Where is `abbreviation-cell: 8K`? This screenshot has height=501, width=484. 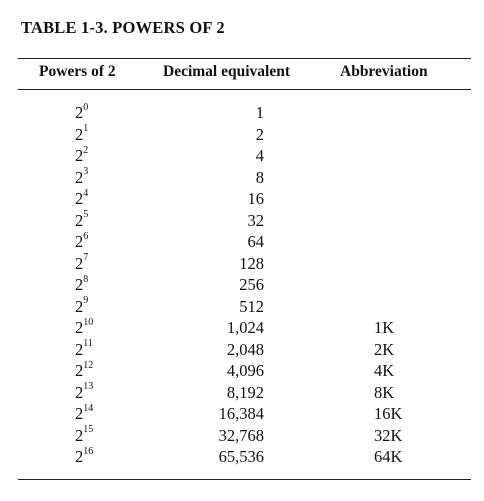
abbreviation-cell: 8K is located at coordinates (384, 393).